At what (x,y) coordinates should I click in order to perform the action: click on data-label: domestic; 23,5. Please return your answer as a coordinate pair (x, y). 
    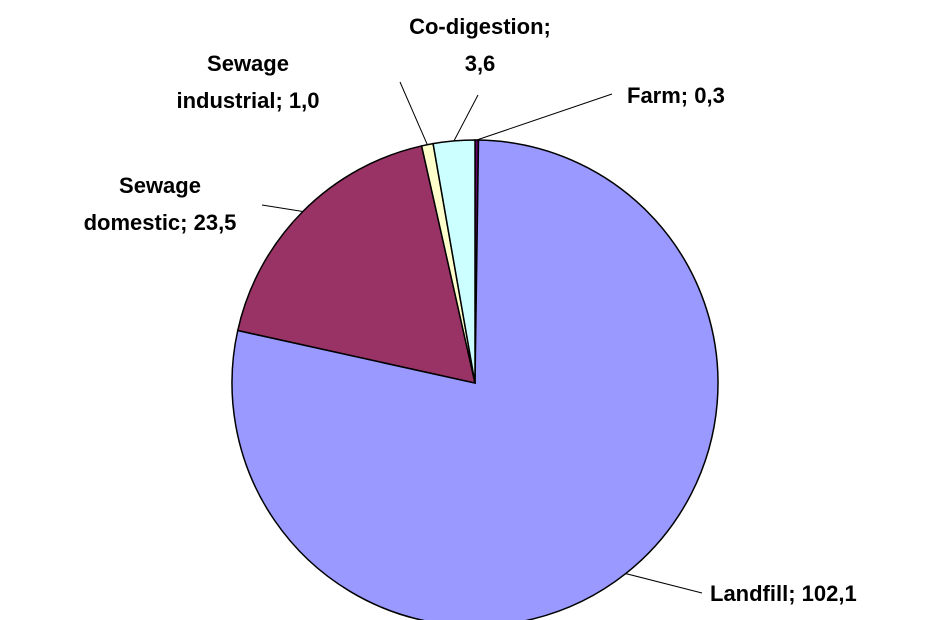
    Looking at the image, I should click on (160, 222).